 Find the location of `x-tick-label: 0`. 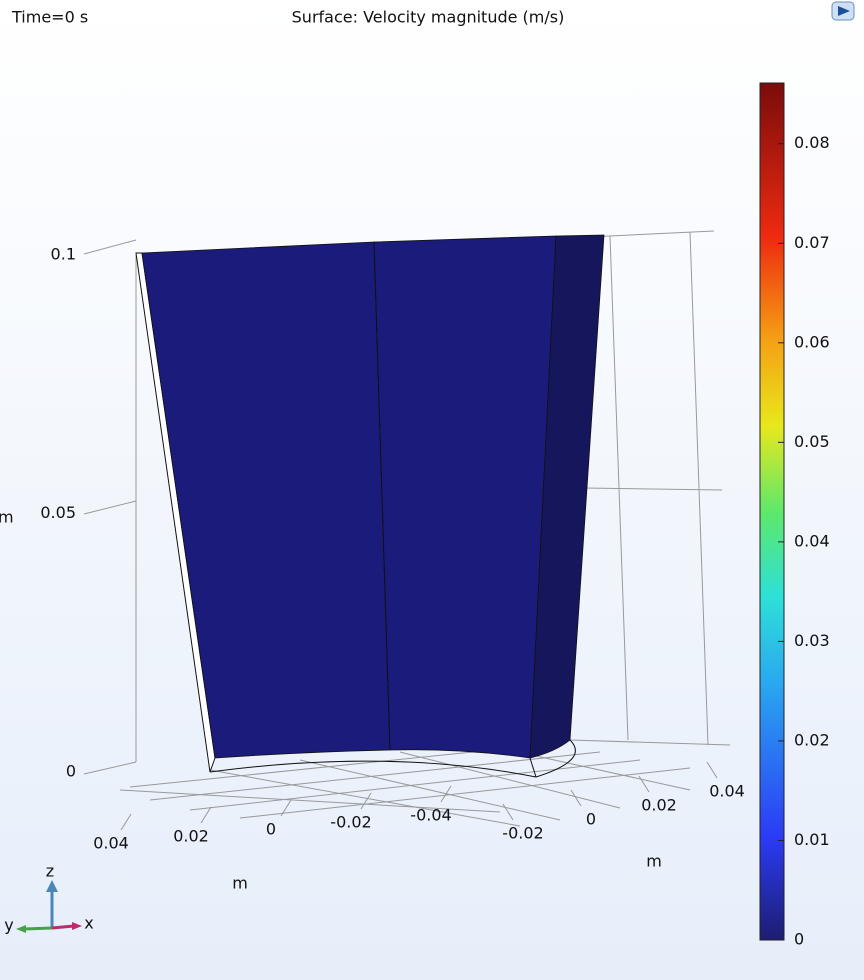

x-tick-label: 0 is located at coordinates (271, 829).